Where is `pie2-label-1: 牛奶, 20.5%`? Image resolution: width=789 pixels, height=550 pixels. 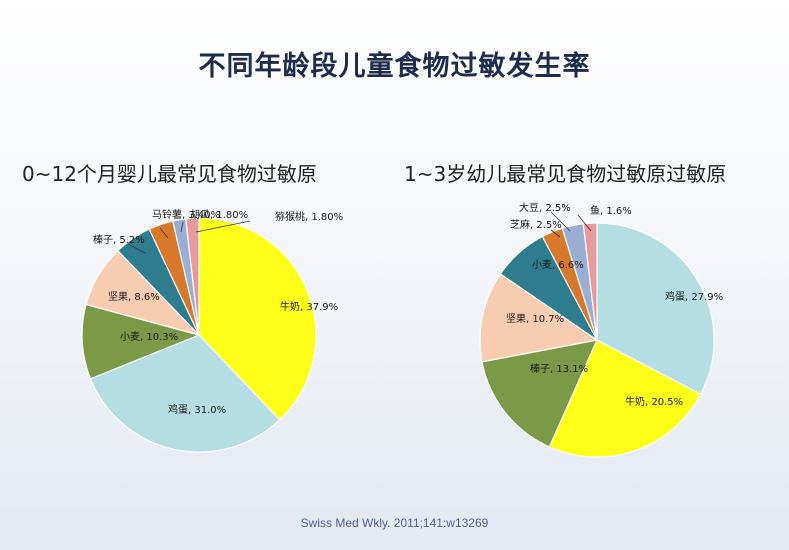 pie2-label-1: 牛奶, 20.5% is located at coordinates (654, 401).